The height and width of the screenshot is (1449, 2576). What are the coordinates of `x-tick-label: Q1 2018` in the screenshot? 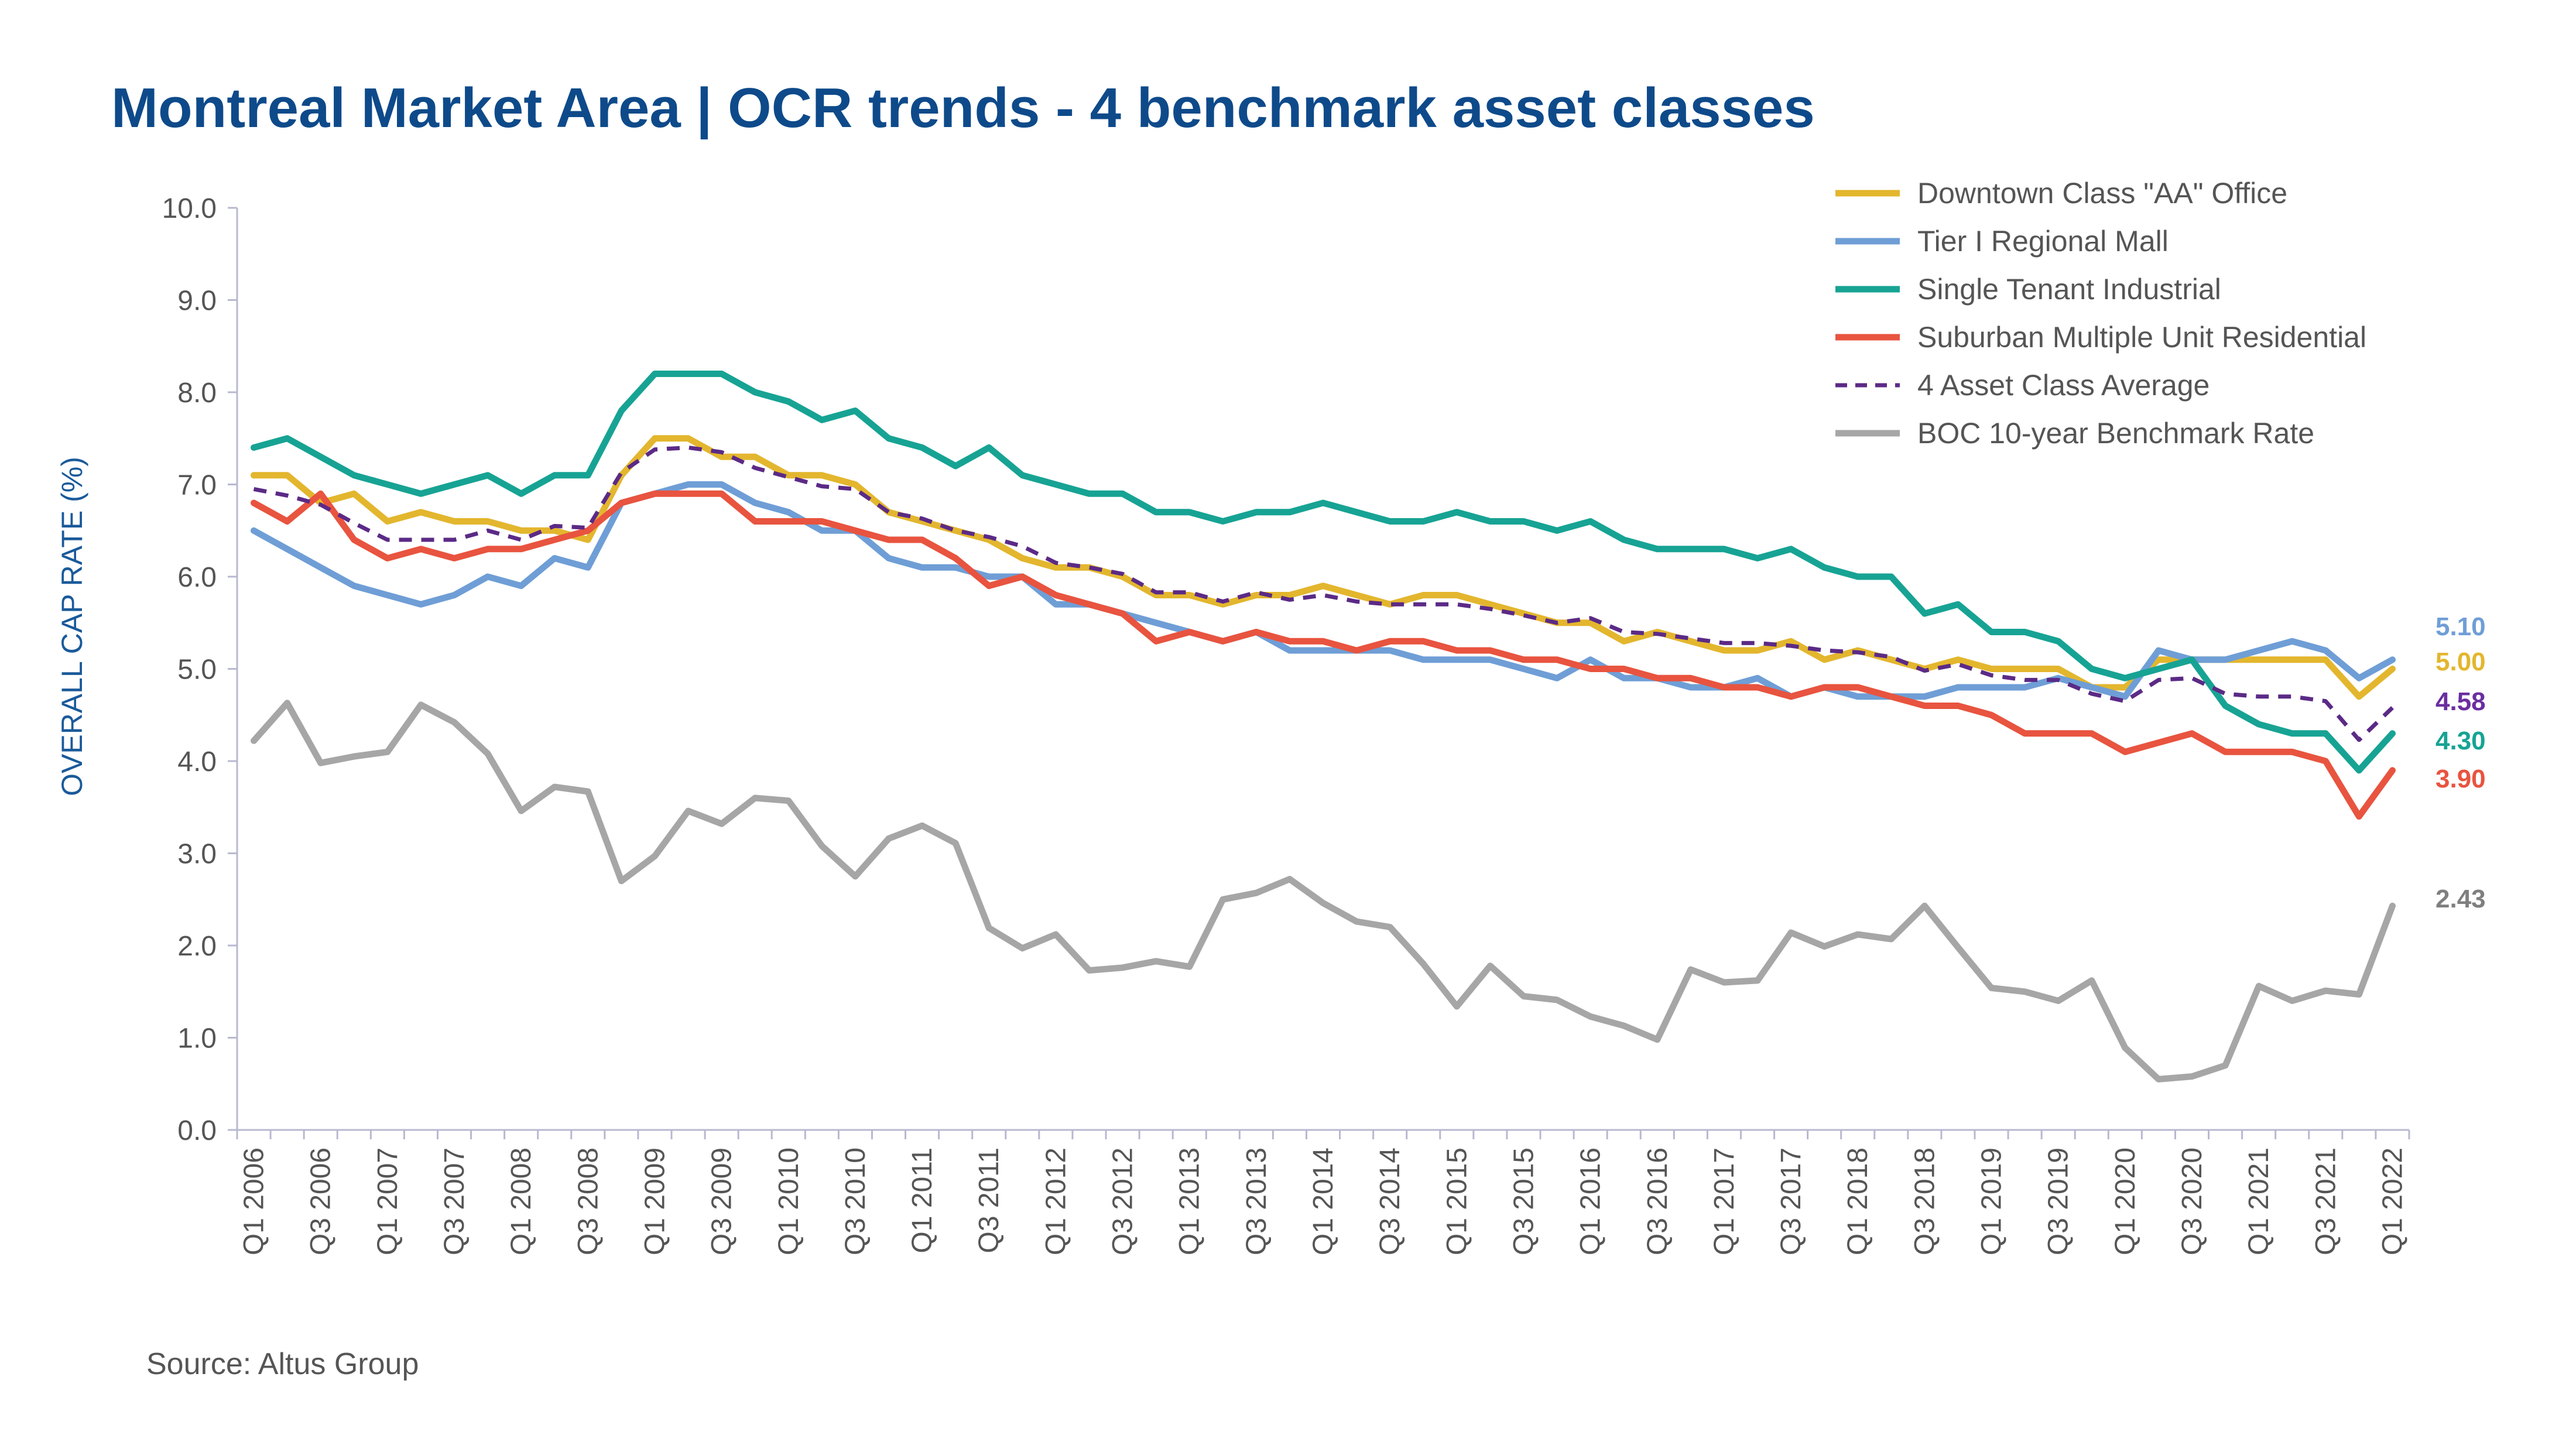 It's located at (1857, 1201).